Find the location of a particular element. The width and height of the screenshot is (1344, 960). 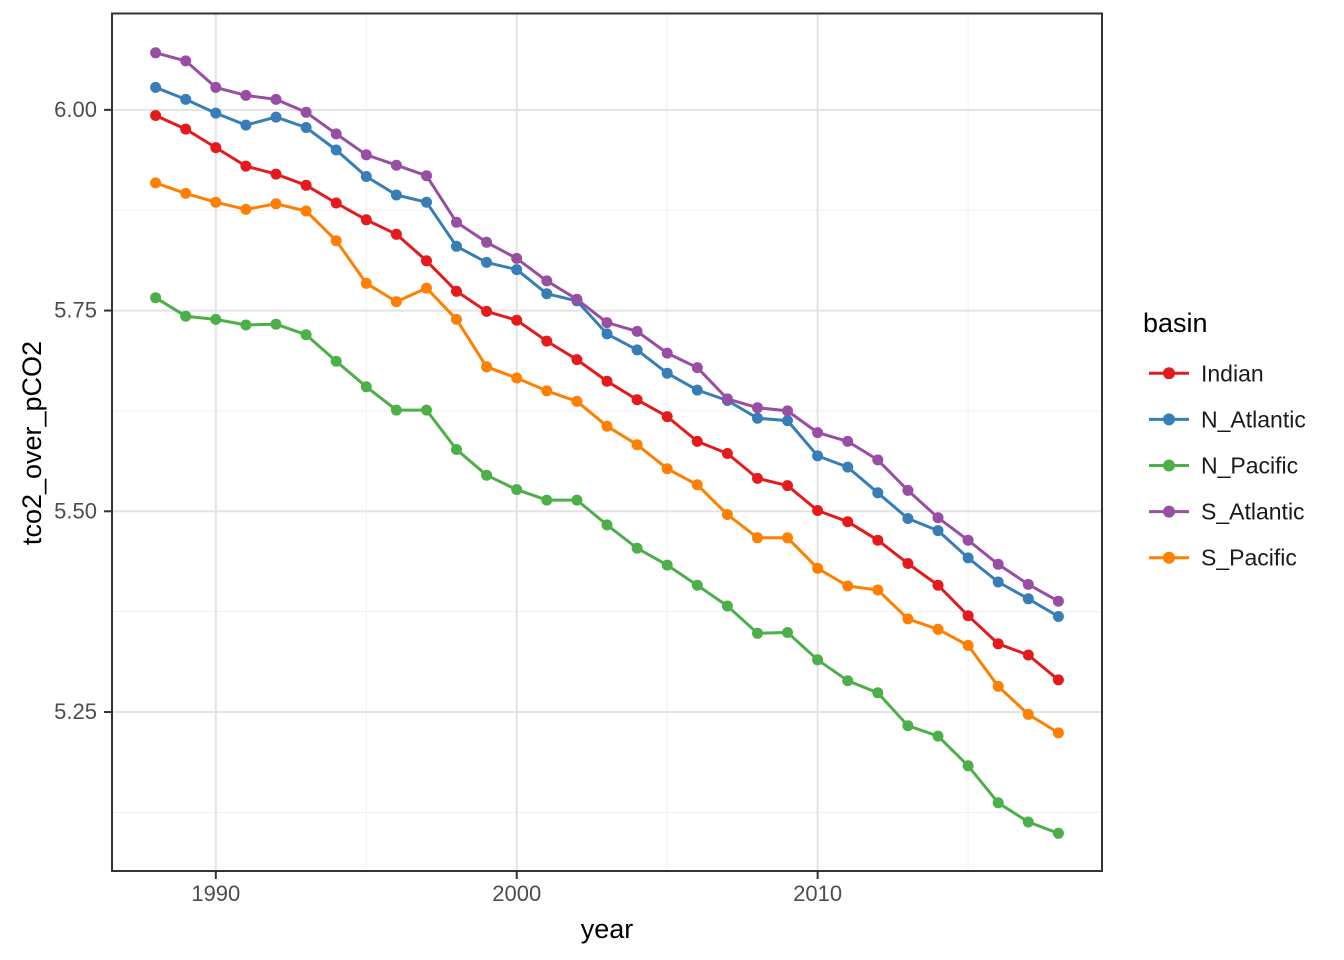

legend-entry: N_Pacific is located at coordinates (1223, 466).